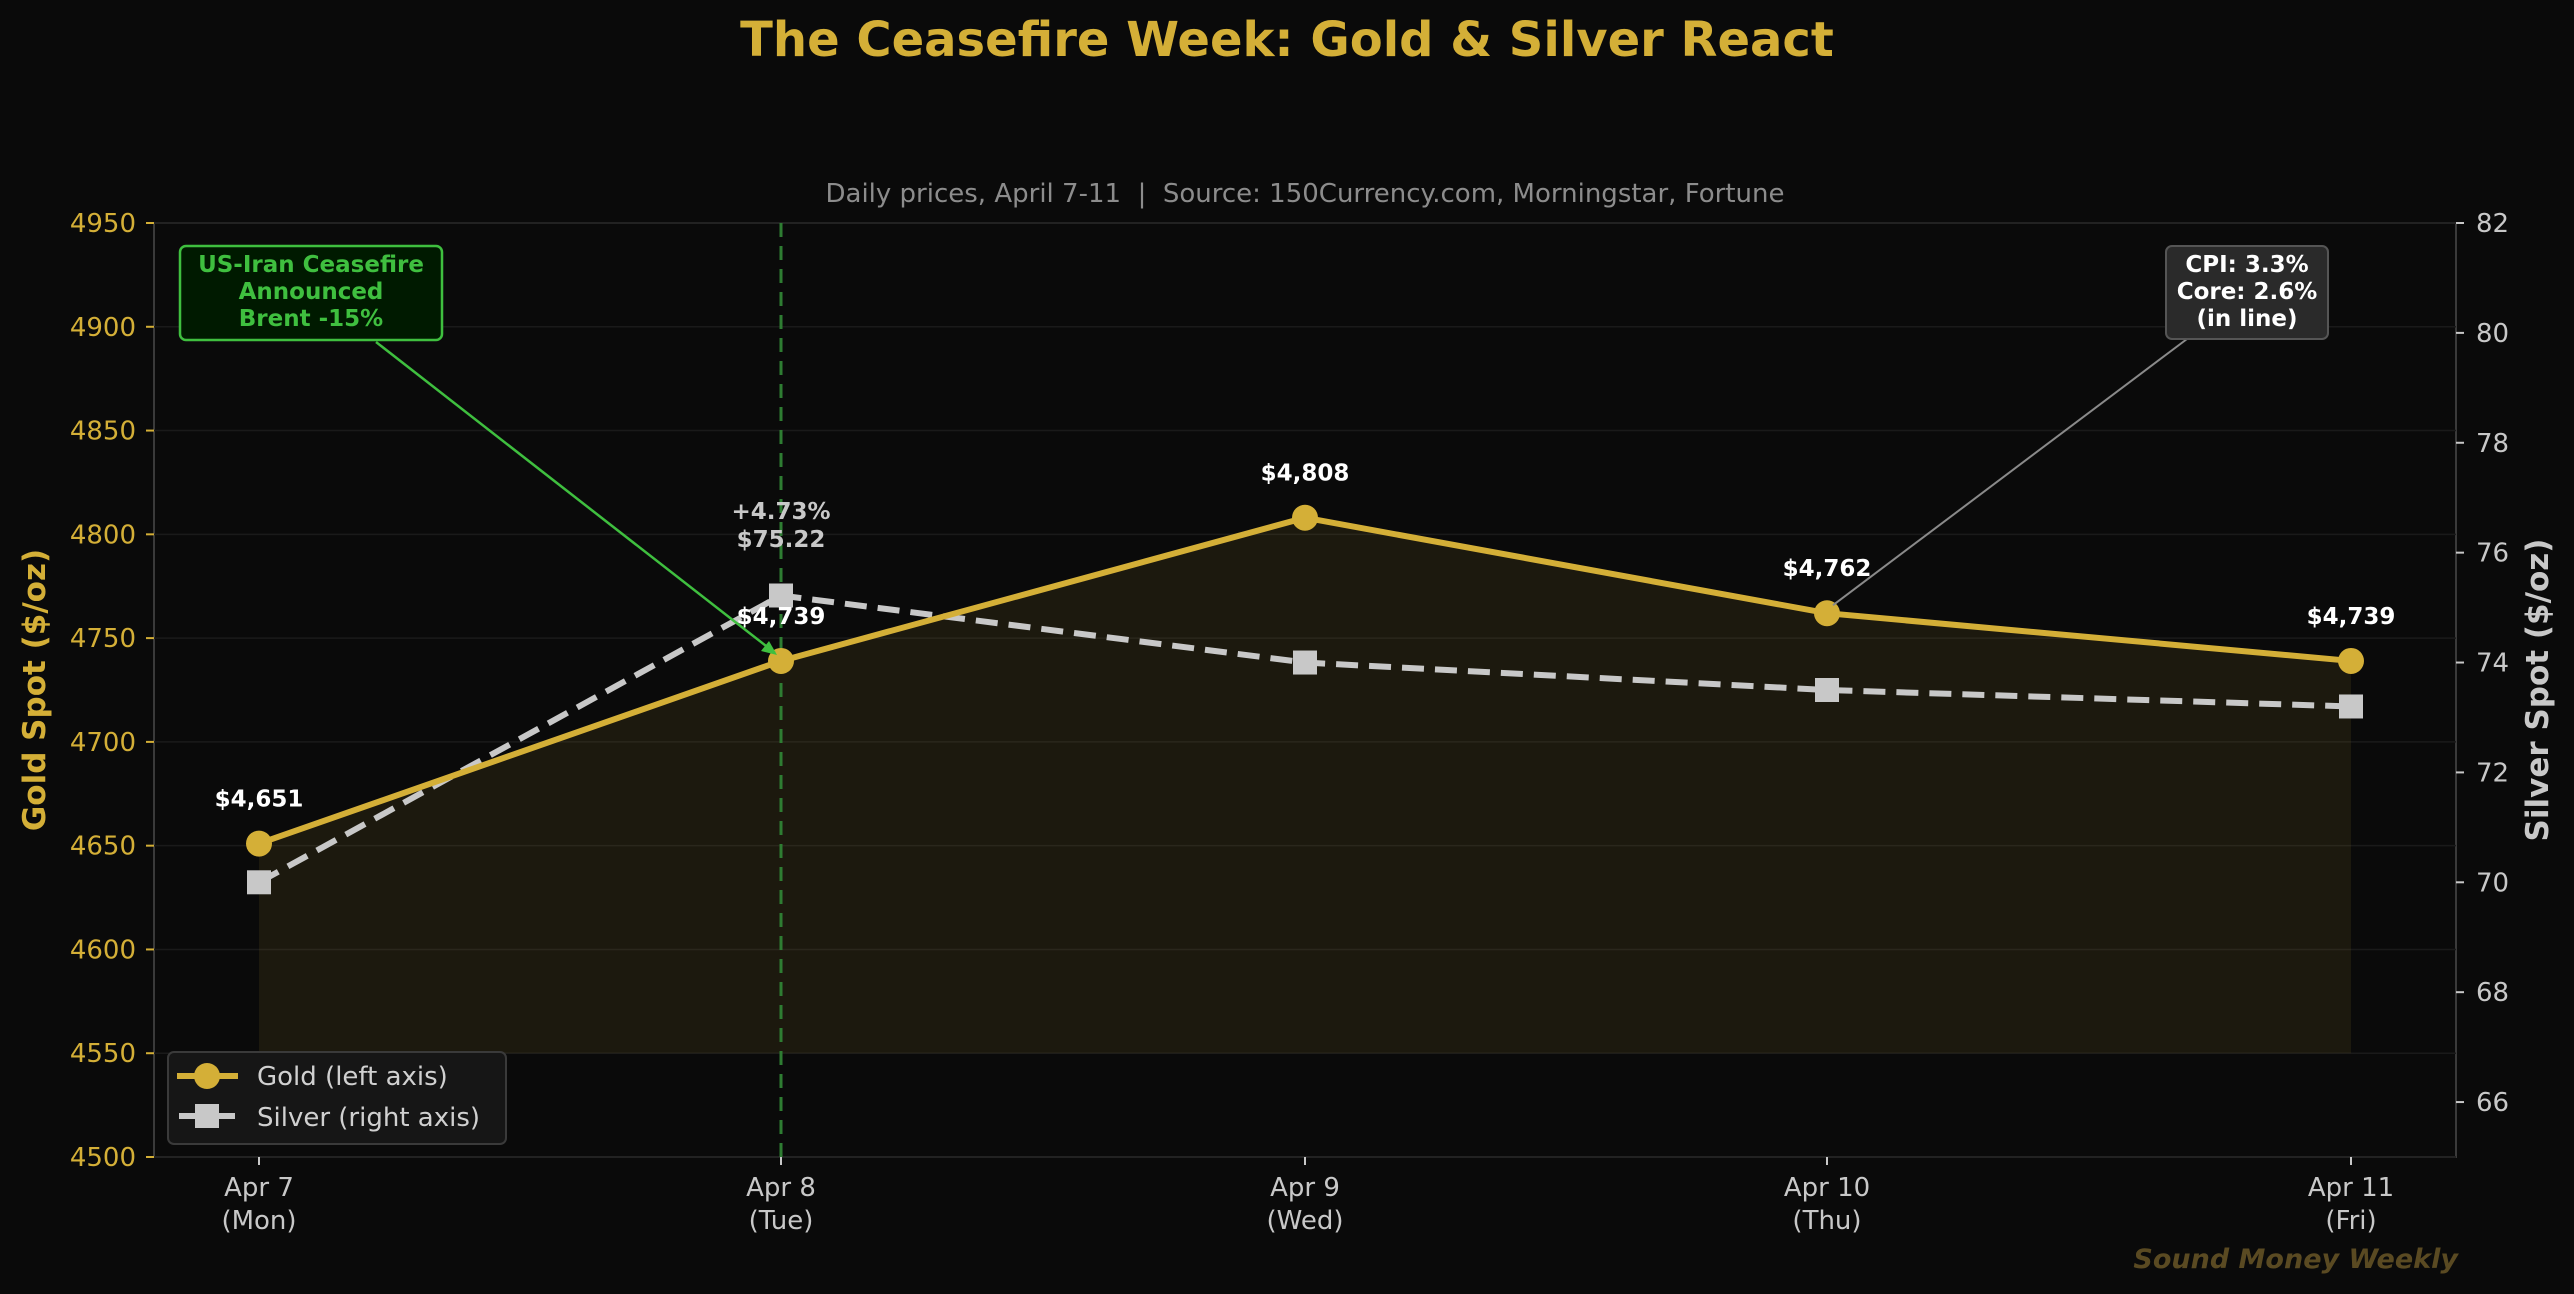 This screenshot has width=2574, height=1294. I want to click on y-tick-label: 4750, so click(103, 639).